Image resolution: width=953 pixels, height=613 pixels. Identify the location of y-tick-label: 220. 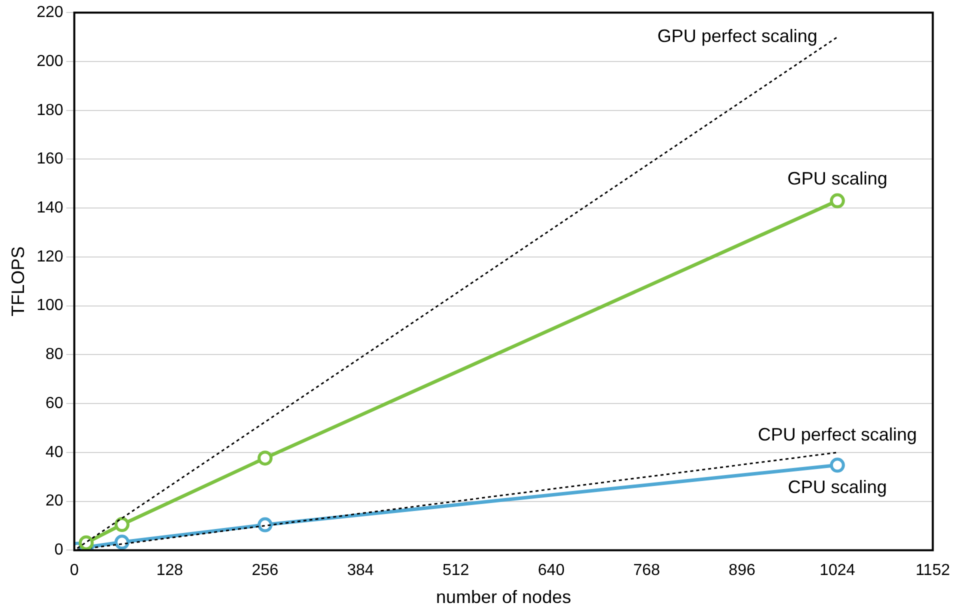
(50, 13).